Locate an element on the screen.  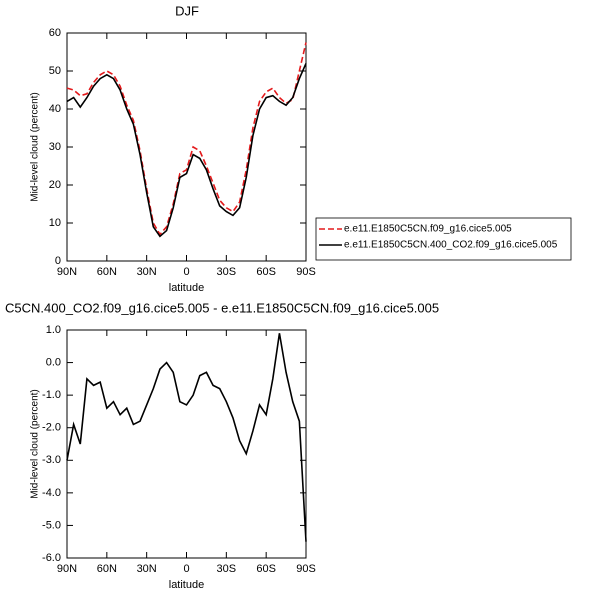
y-tick-label: 20 is located at coordinates (55, 185).